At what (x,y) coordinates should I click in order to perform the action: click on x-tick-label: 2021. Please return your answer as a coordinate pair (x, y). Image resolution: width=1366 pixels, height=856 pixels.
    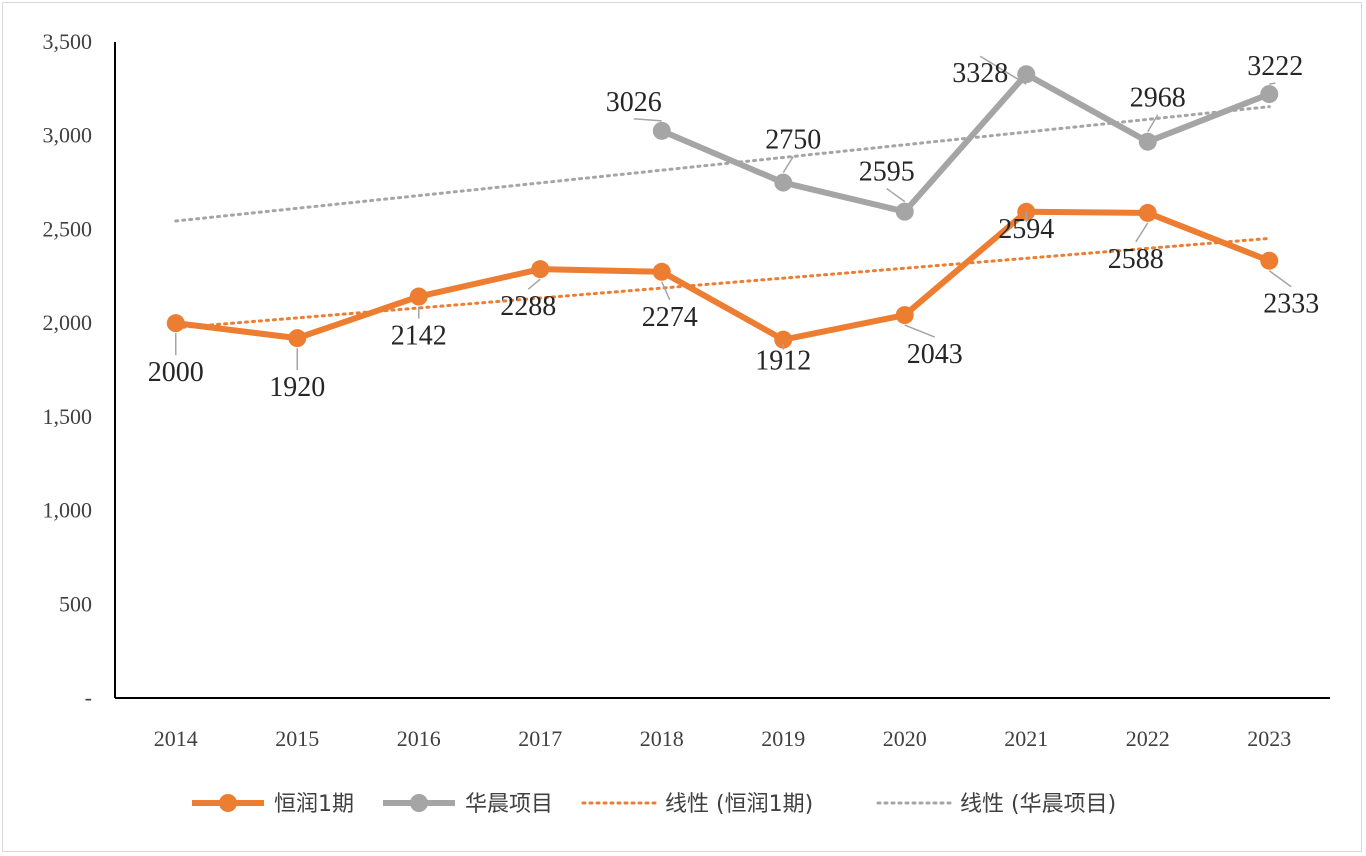
    Looking at the image, I should click on (1026, 738).